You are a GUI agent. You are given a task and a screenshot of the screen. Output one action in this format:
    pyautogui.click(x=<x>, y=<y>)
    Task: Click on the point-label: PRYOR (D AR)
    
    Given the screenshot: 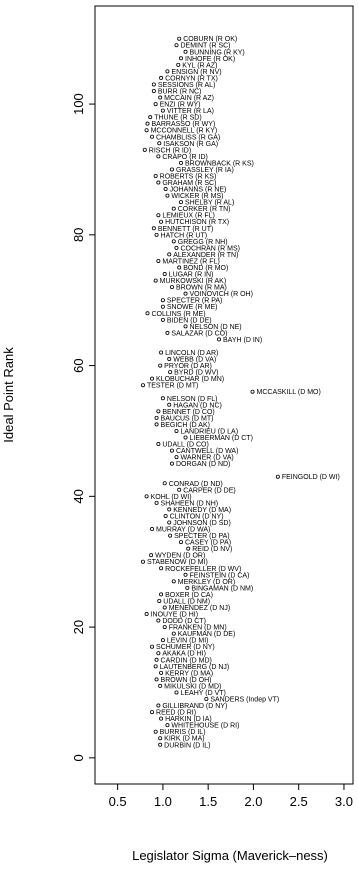 What is the action you would take?
    pyautogui.click(x=188, y=366)
    